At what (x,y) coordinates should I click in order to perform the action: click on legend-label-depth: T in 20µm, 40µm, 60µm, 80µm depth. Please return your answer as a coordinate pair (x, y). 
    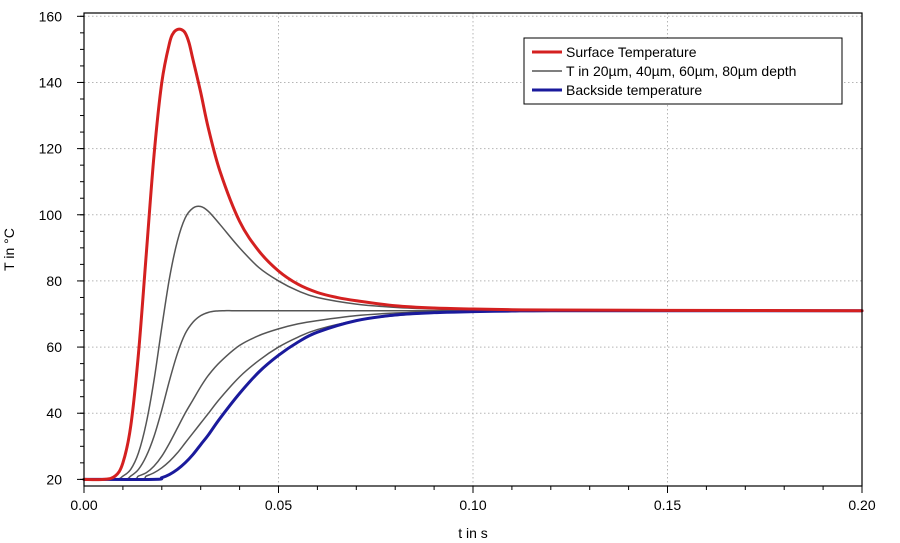
    Looking at the image, I should click on (681, 71).